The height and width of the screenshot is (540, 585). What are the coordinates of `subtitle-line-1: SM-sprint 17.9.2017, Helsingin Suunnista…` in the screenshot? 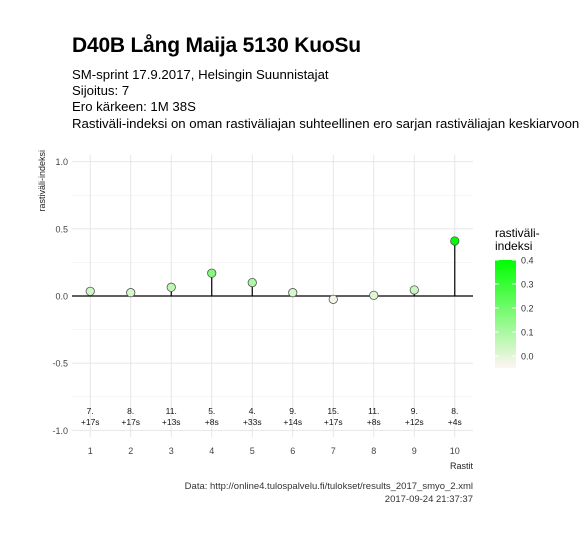 It's located at (200, 74).